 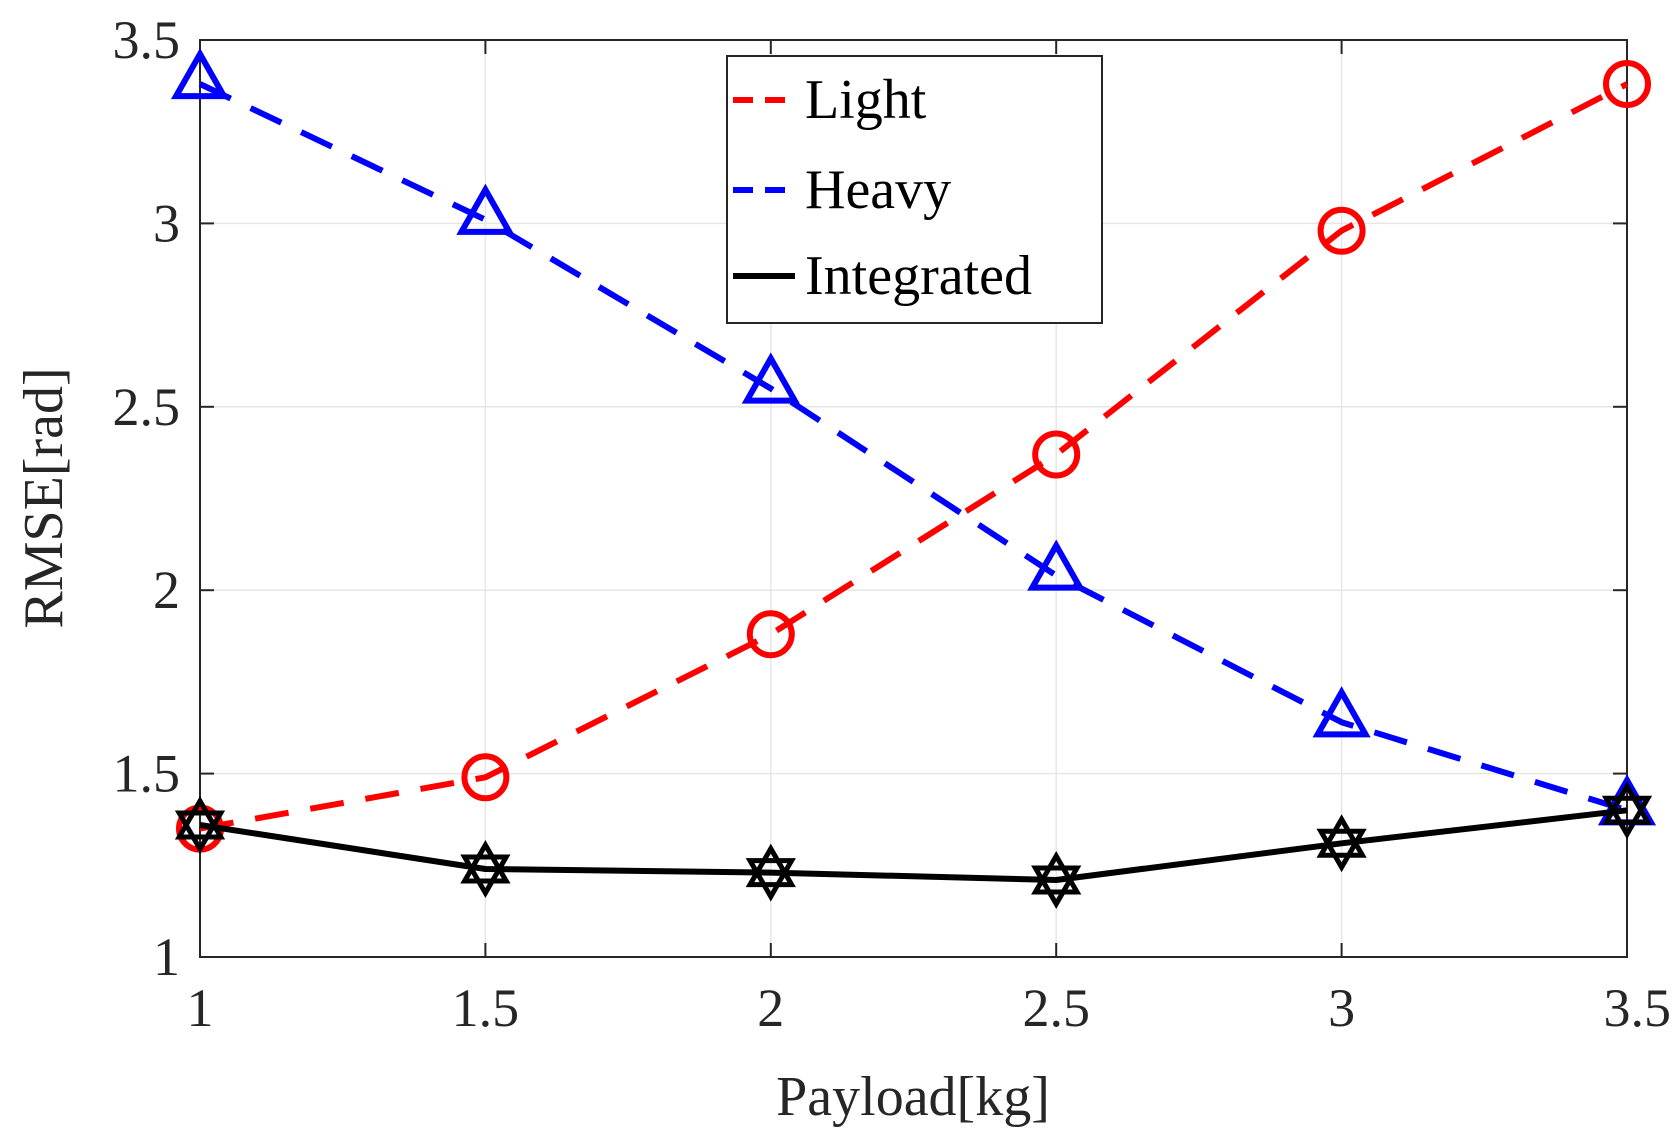 What do you see at coordinates (770, 1008) in the screenshot?
I see `x-tick-label: 2` at bounding box center [770, 1008].